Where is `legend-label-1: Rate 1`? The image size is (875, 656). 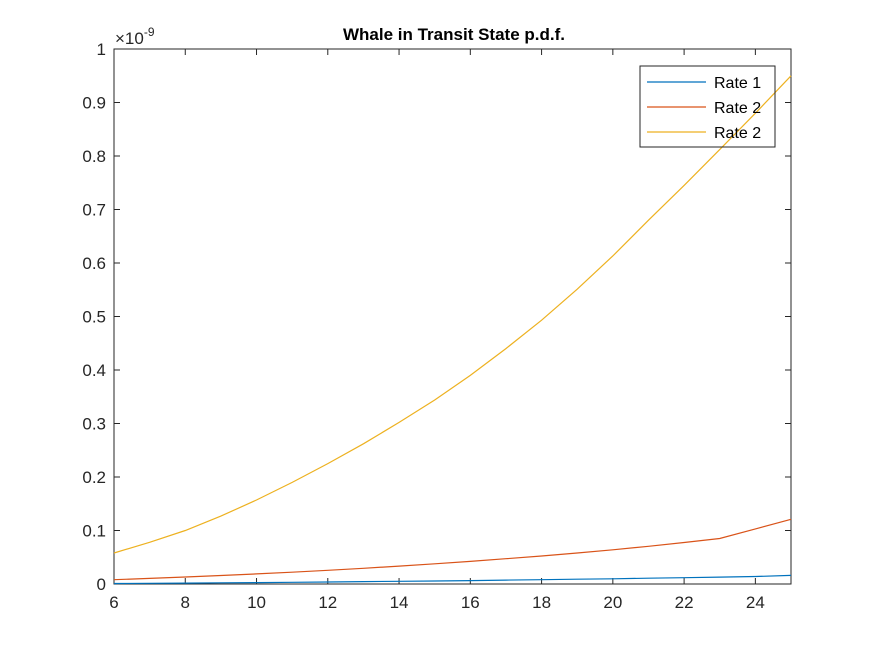
legend-label-1: Rate 1 is located at coordinates (737, 83).